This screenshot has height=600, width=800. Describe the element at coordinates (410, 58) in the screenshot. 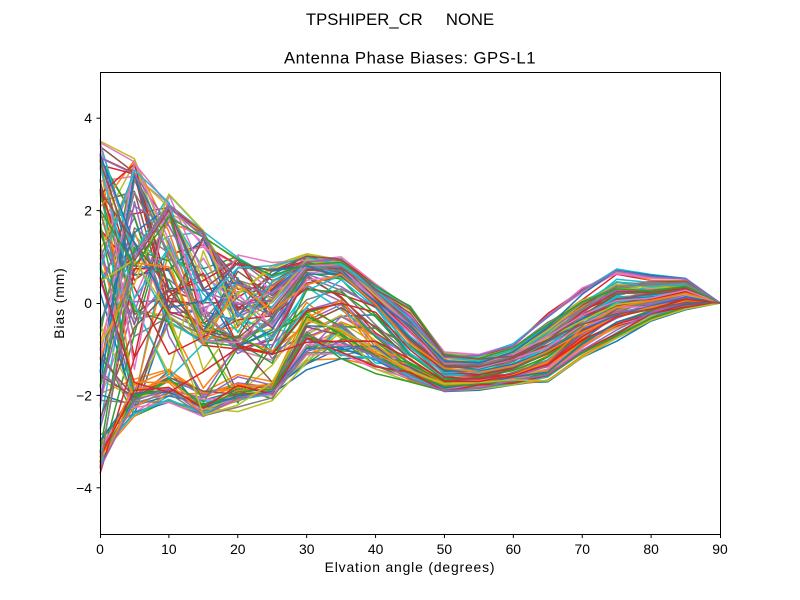

I see `svg-text: Antenna Phase Biases: GPS-L1` at that location.